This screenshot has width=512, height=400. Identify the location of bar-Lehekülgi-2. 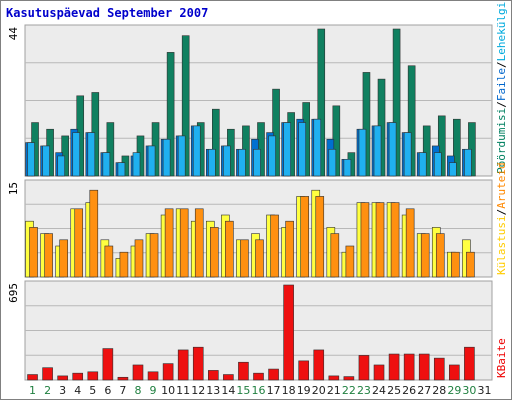
(46, 161).